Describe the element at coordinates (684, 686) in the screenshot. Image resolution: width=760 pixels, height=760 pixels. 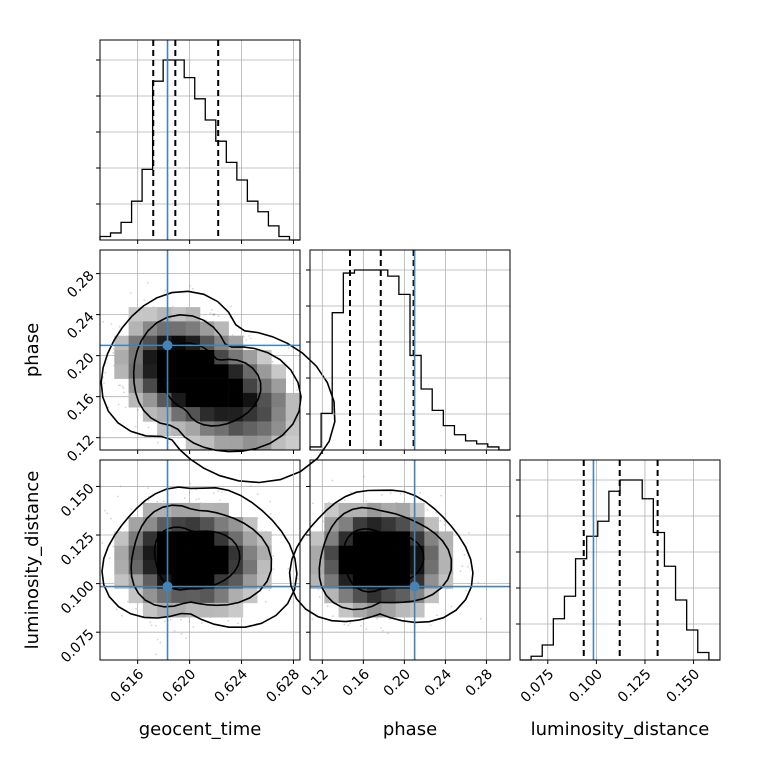
I see `x-tick-label: 0.150` at that location.